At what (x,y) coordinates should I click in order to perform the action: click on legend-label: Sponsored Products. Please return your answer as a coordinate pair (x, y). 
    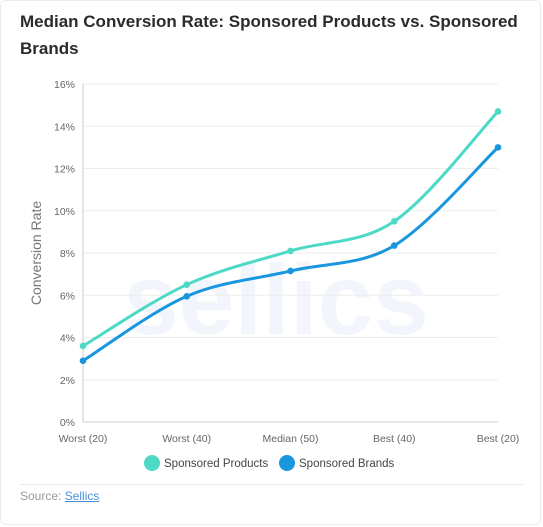
    Looking at the image, I should click on (216, 464).